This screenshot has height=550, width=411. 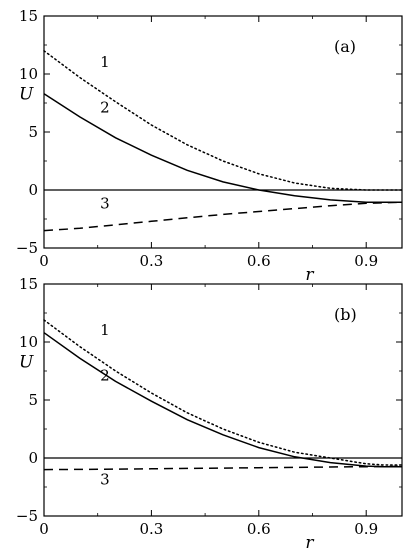 What do you see at coordinates (345, 46) in the screenshot?
I see `panel-label: (a)` at bounding box center [345, 46].